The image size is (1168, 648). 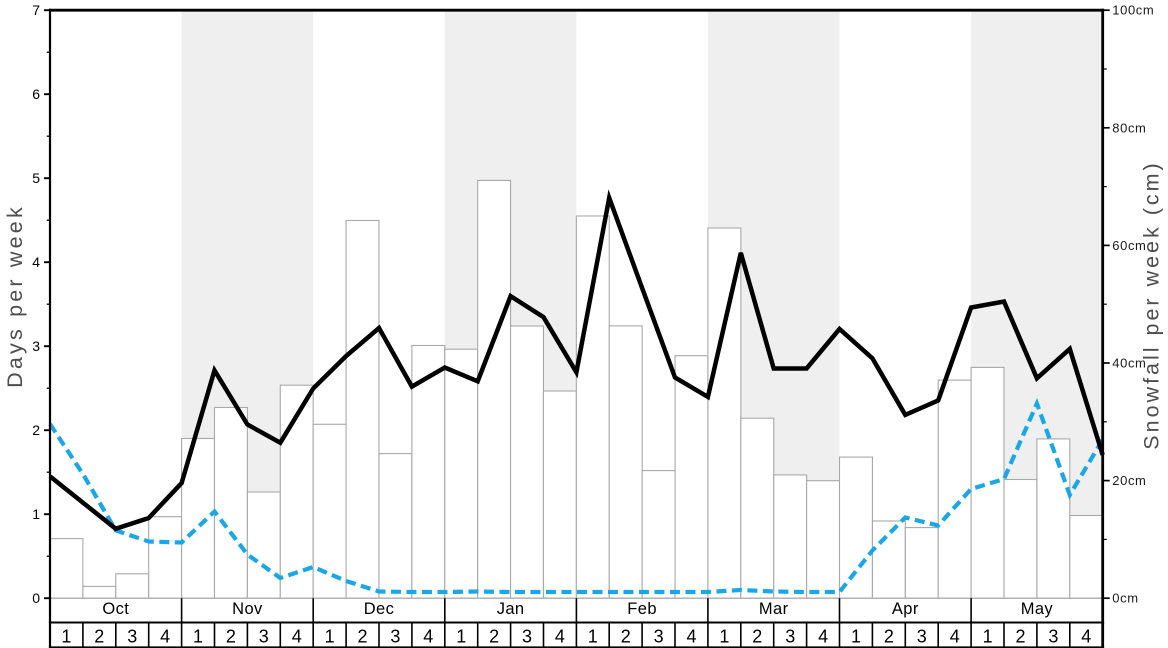 What do you see at coordinates (642, 609) in the screenshot?
I see `svg-text: Feb` at bounding box center [642, 609].